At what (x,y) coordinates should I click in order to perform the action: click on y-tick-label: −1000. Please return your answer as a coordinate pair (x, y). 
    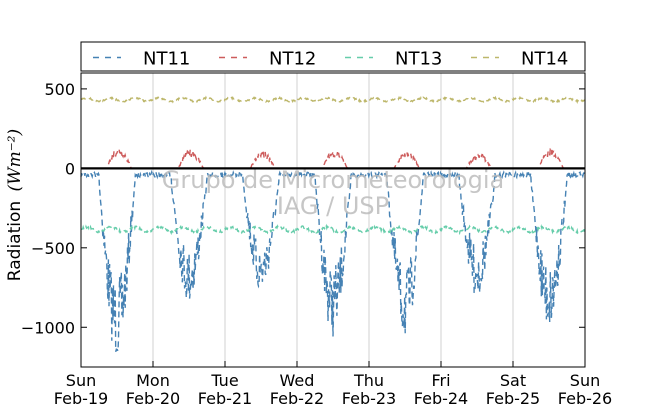
    Looking at the image, I should click on (48, 327).